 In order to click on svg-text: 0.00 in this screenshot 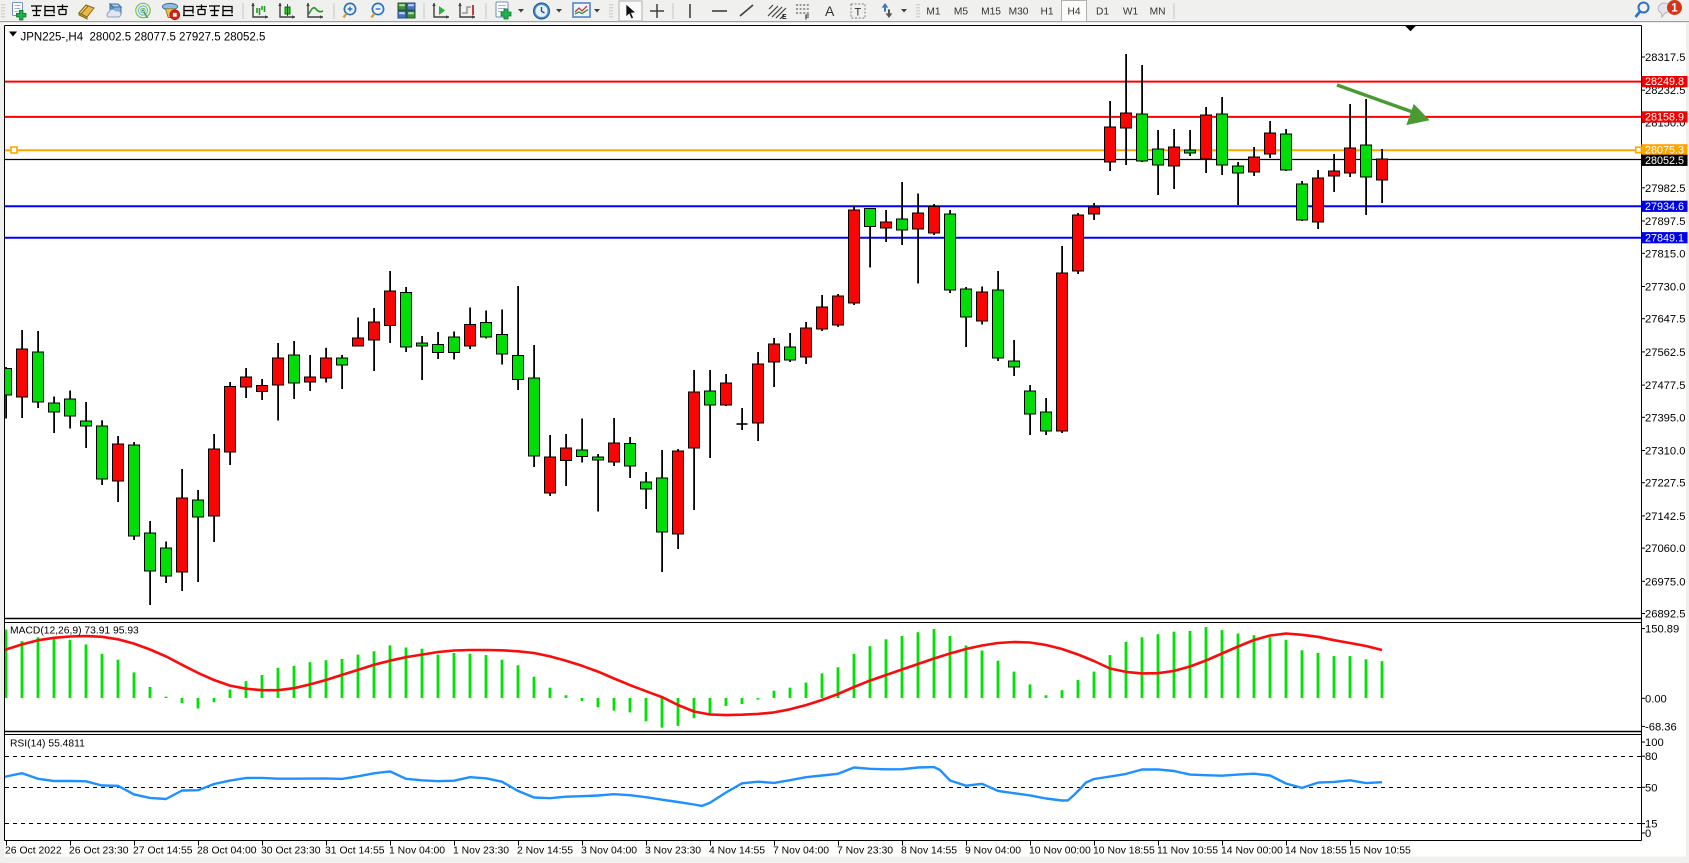, I will do `click(1656, 699)`.